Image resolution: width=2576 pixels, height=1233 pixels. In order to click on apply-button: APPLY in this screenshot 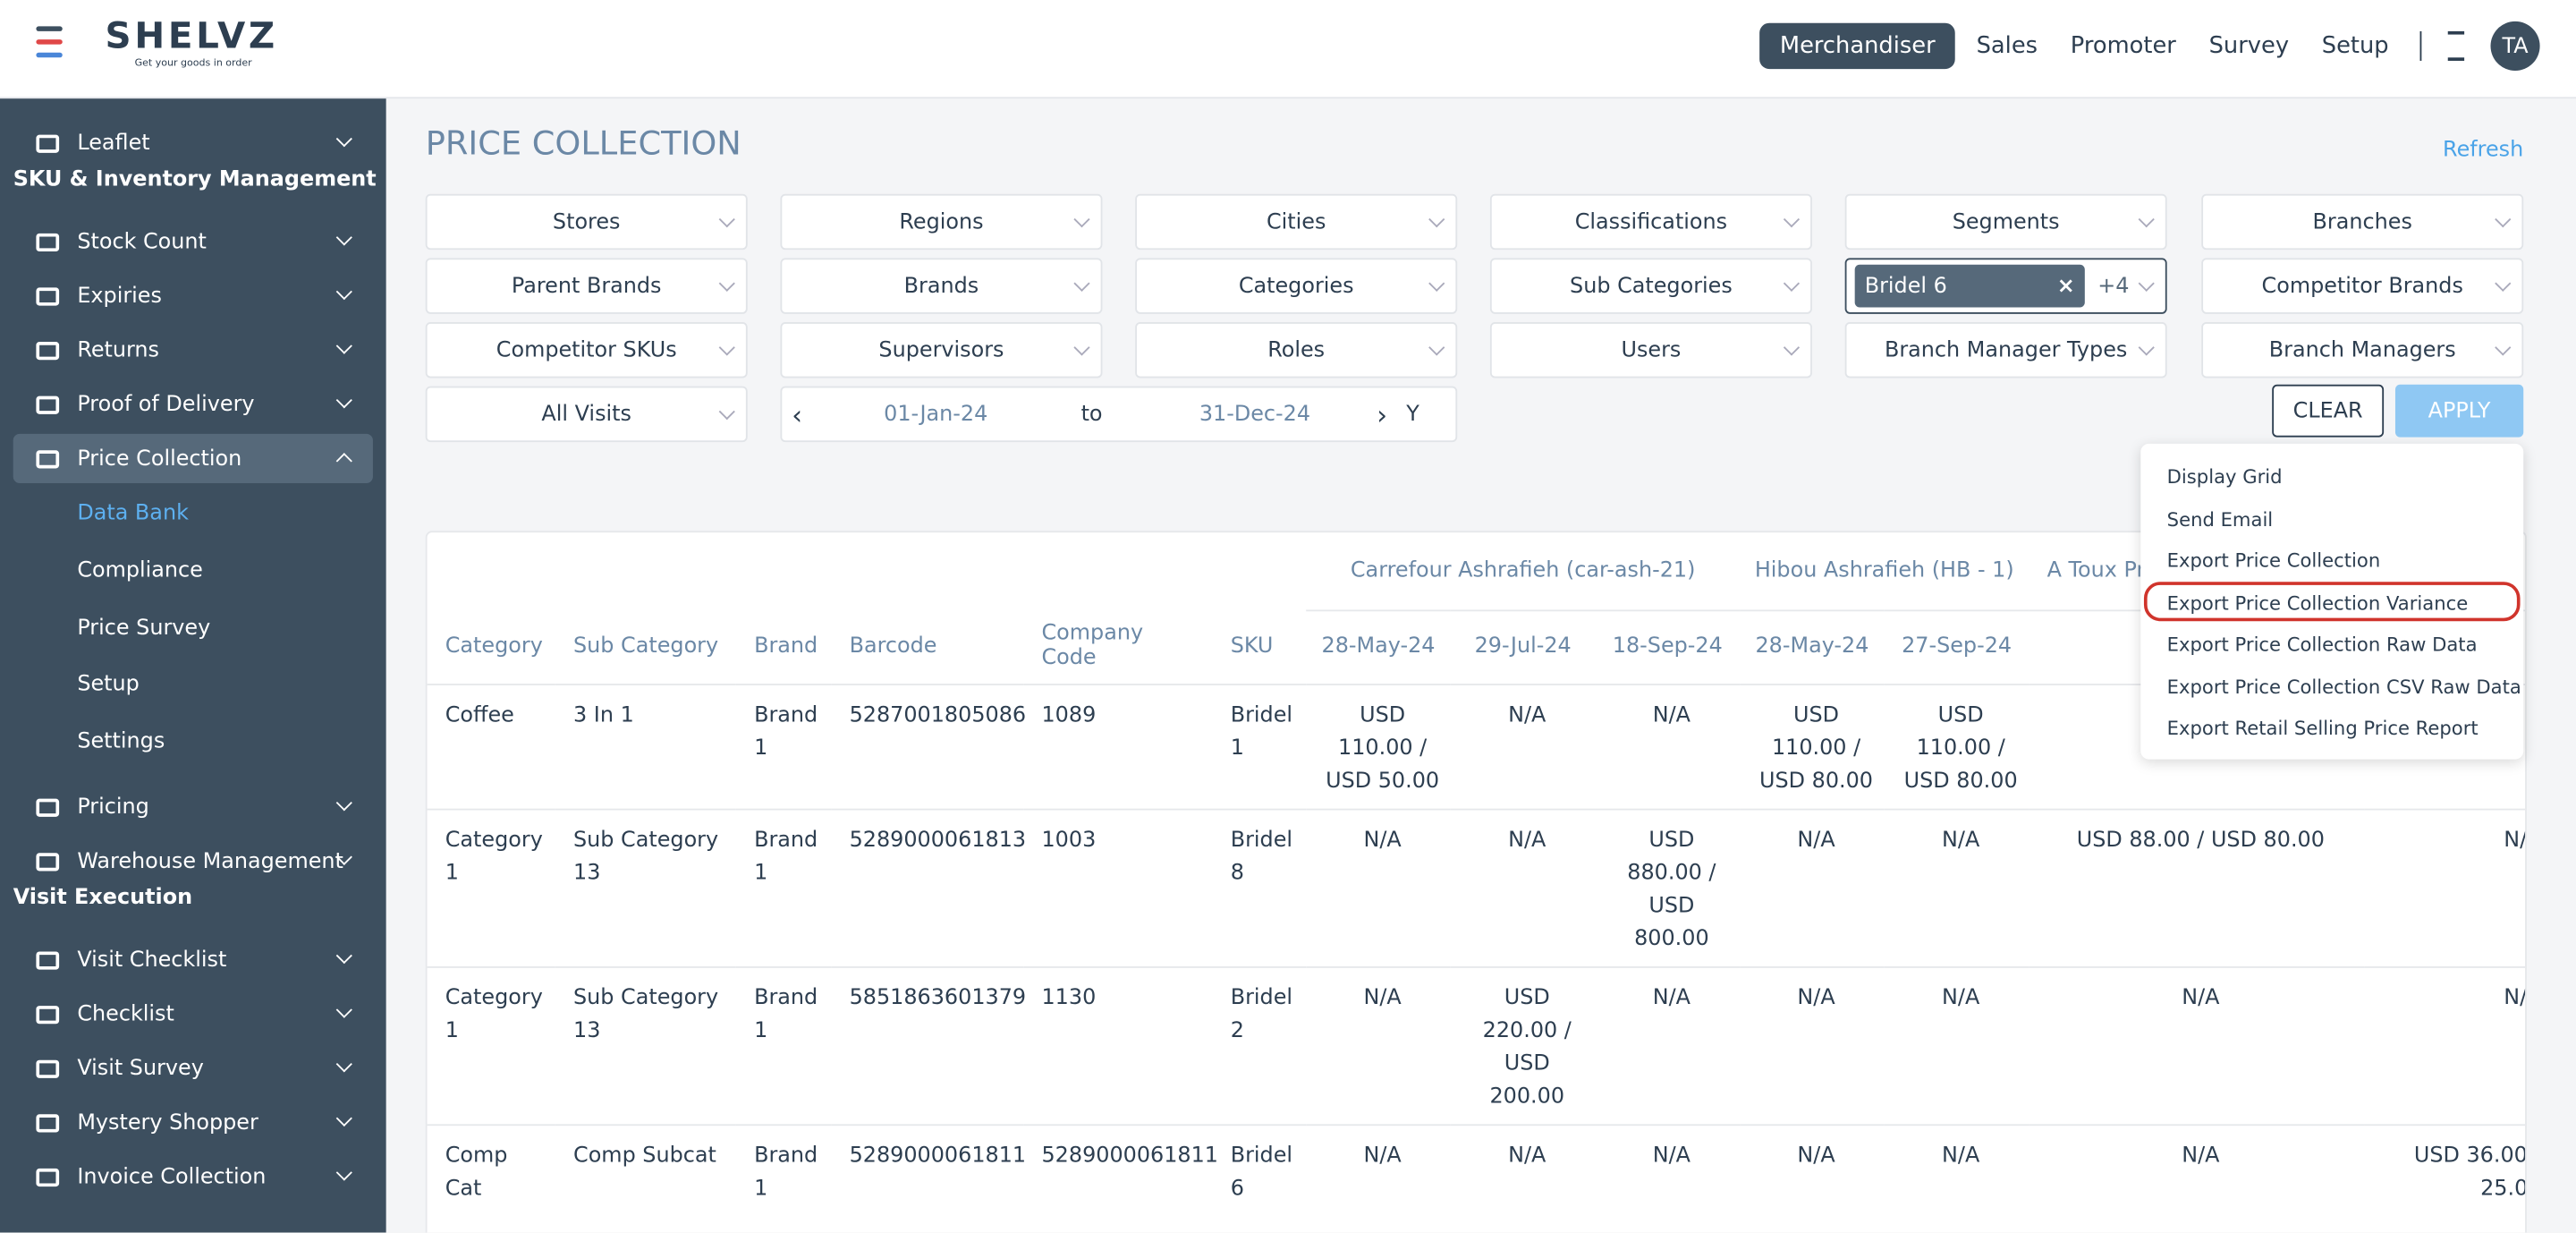, I will do `click(2459, 411)`.